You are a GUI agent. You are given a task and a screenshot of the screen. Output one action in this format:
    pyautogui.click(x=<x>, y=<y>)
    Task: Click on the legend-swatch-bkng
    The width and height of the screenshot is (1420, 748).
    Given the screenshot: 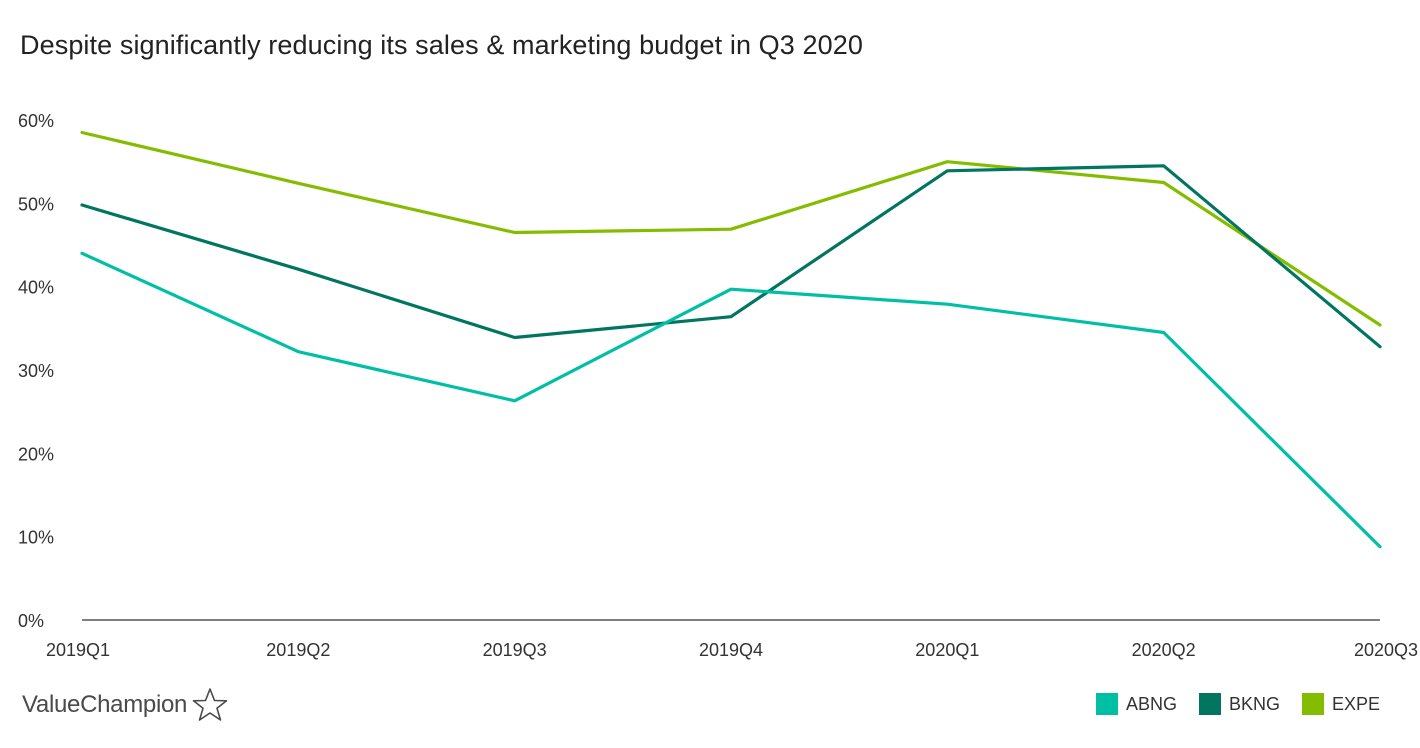 What is the action you would take?
    pyautogui.click(x=1209, y=704)
    